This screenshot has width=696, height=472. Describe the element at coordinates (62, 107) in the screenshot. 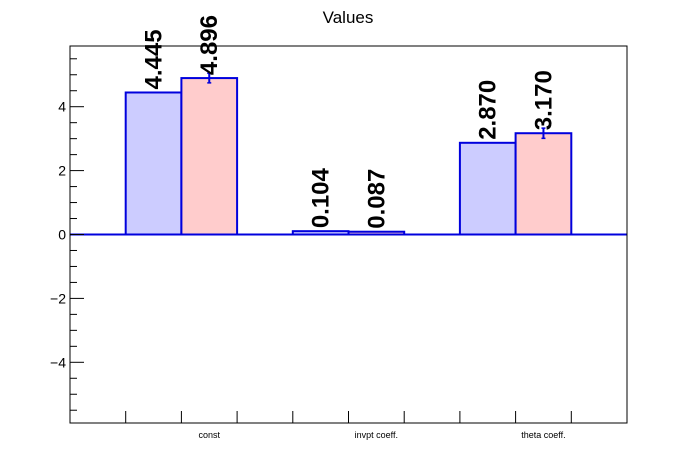

I see `y-tick-label: 4` at that location.